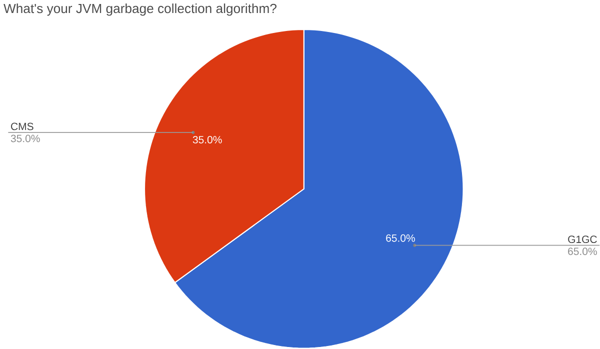  What do you see at coordinates (582, 252) in the screenshot?
I see `text: 65.0%` at bounding box center [582, 252].